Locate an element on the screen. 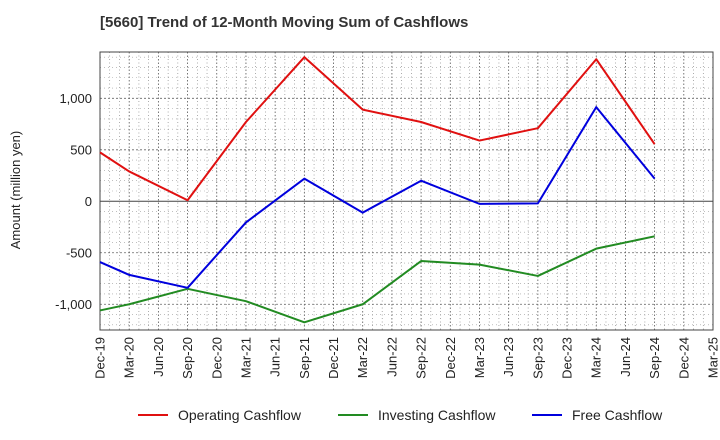 This screenshot has height=440, width=720. y-tick-label: 0 is located at coordinates (88, 201).